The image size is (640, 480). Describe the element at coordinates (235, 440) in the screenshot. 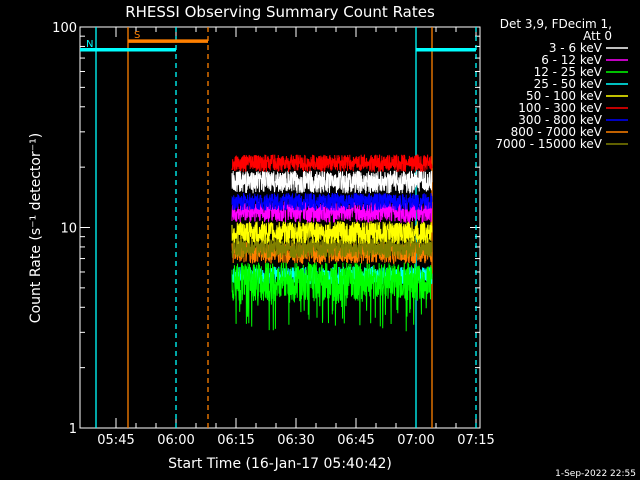

I see `x-tick-label: 06:15` at that location.